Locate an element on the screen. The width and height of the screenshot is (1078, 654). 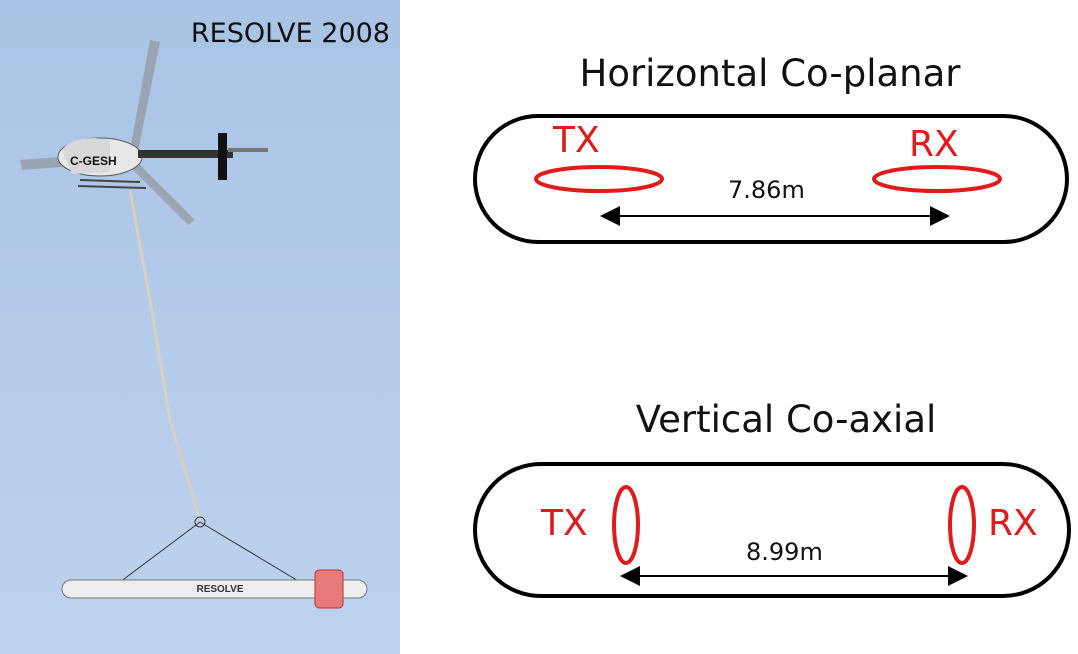
main-rotor is located at coordinates (107, 132).